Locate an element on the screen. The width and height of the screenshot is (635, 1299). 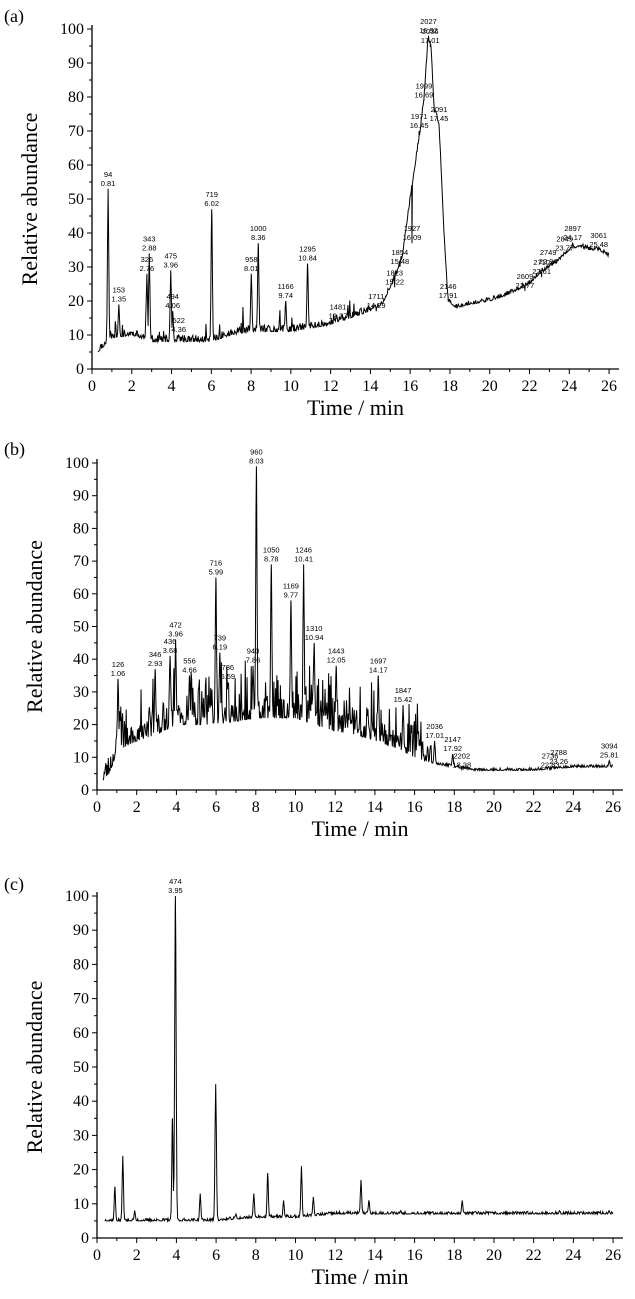
x-tick-label: 0 is located at coordinates (97, 1255).